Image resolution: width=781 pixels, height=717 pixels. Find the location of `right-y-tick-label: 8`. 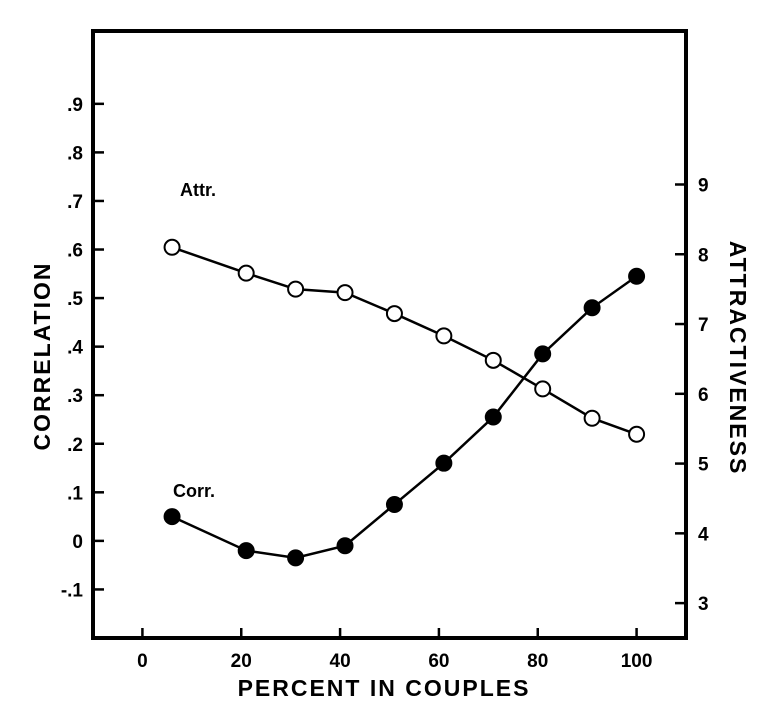

right-y-tick-label: 8 is located at coordinates (703, 255).